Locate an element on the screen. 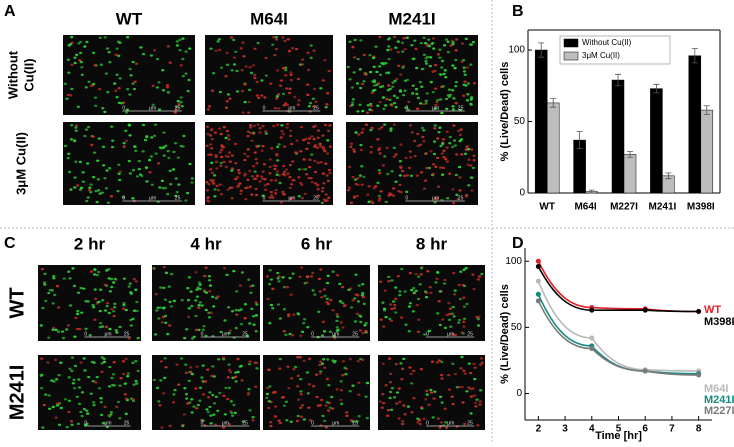 This screenshot has height=447, width=734. image-background is located at coordinates (89, 392).